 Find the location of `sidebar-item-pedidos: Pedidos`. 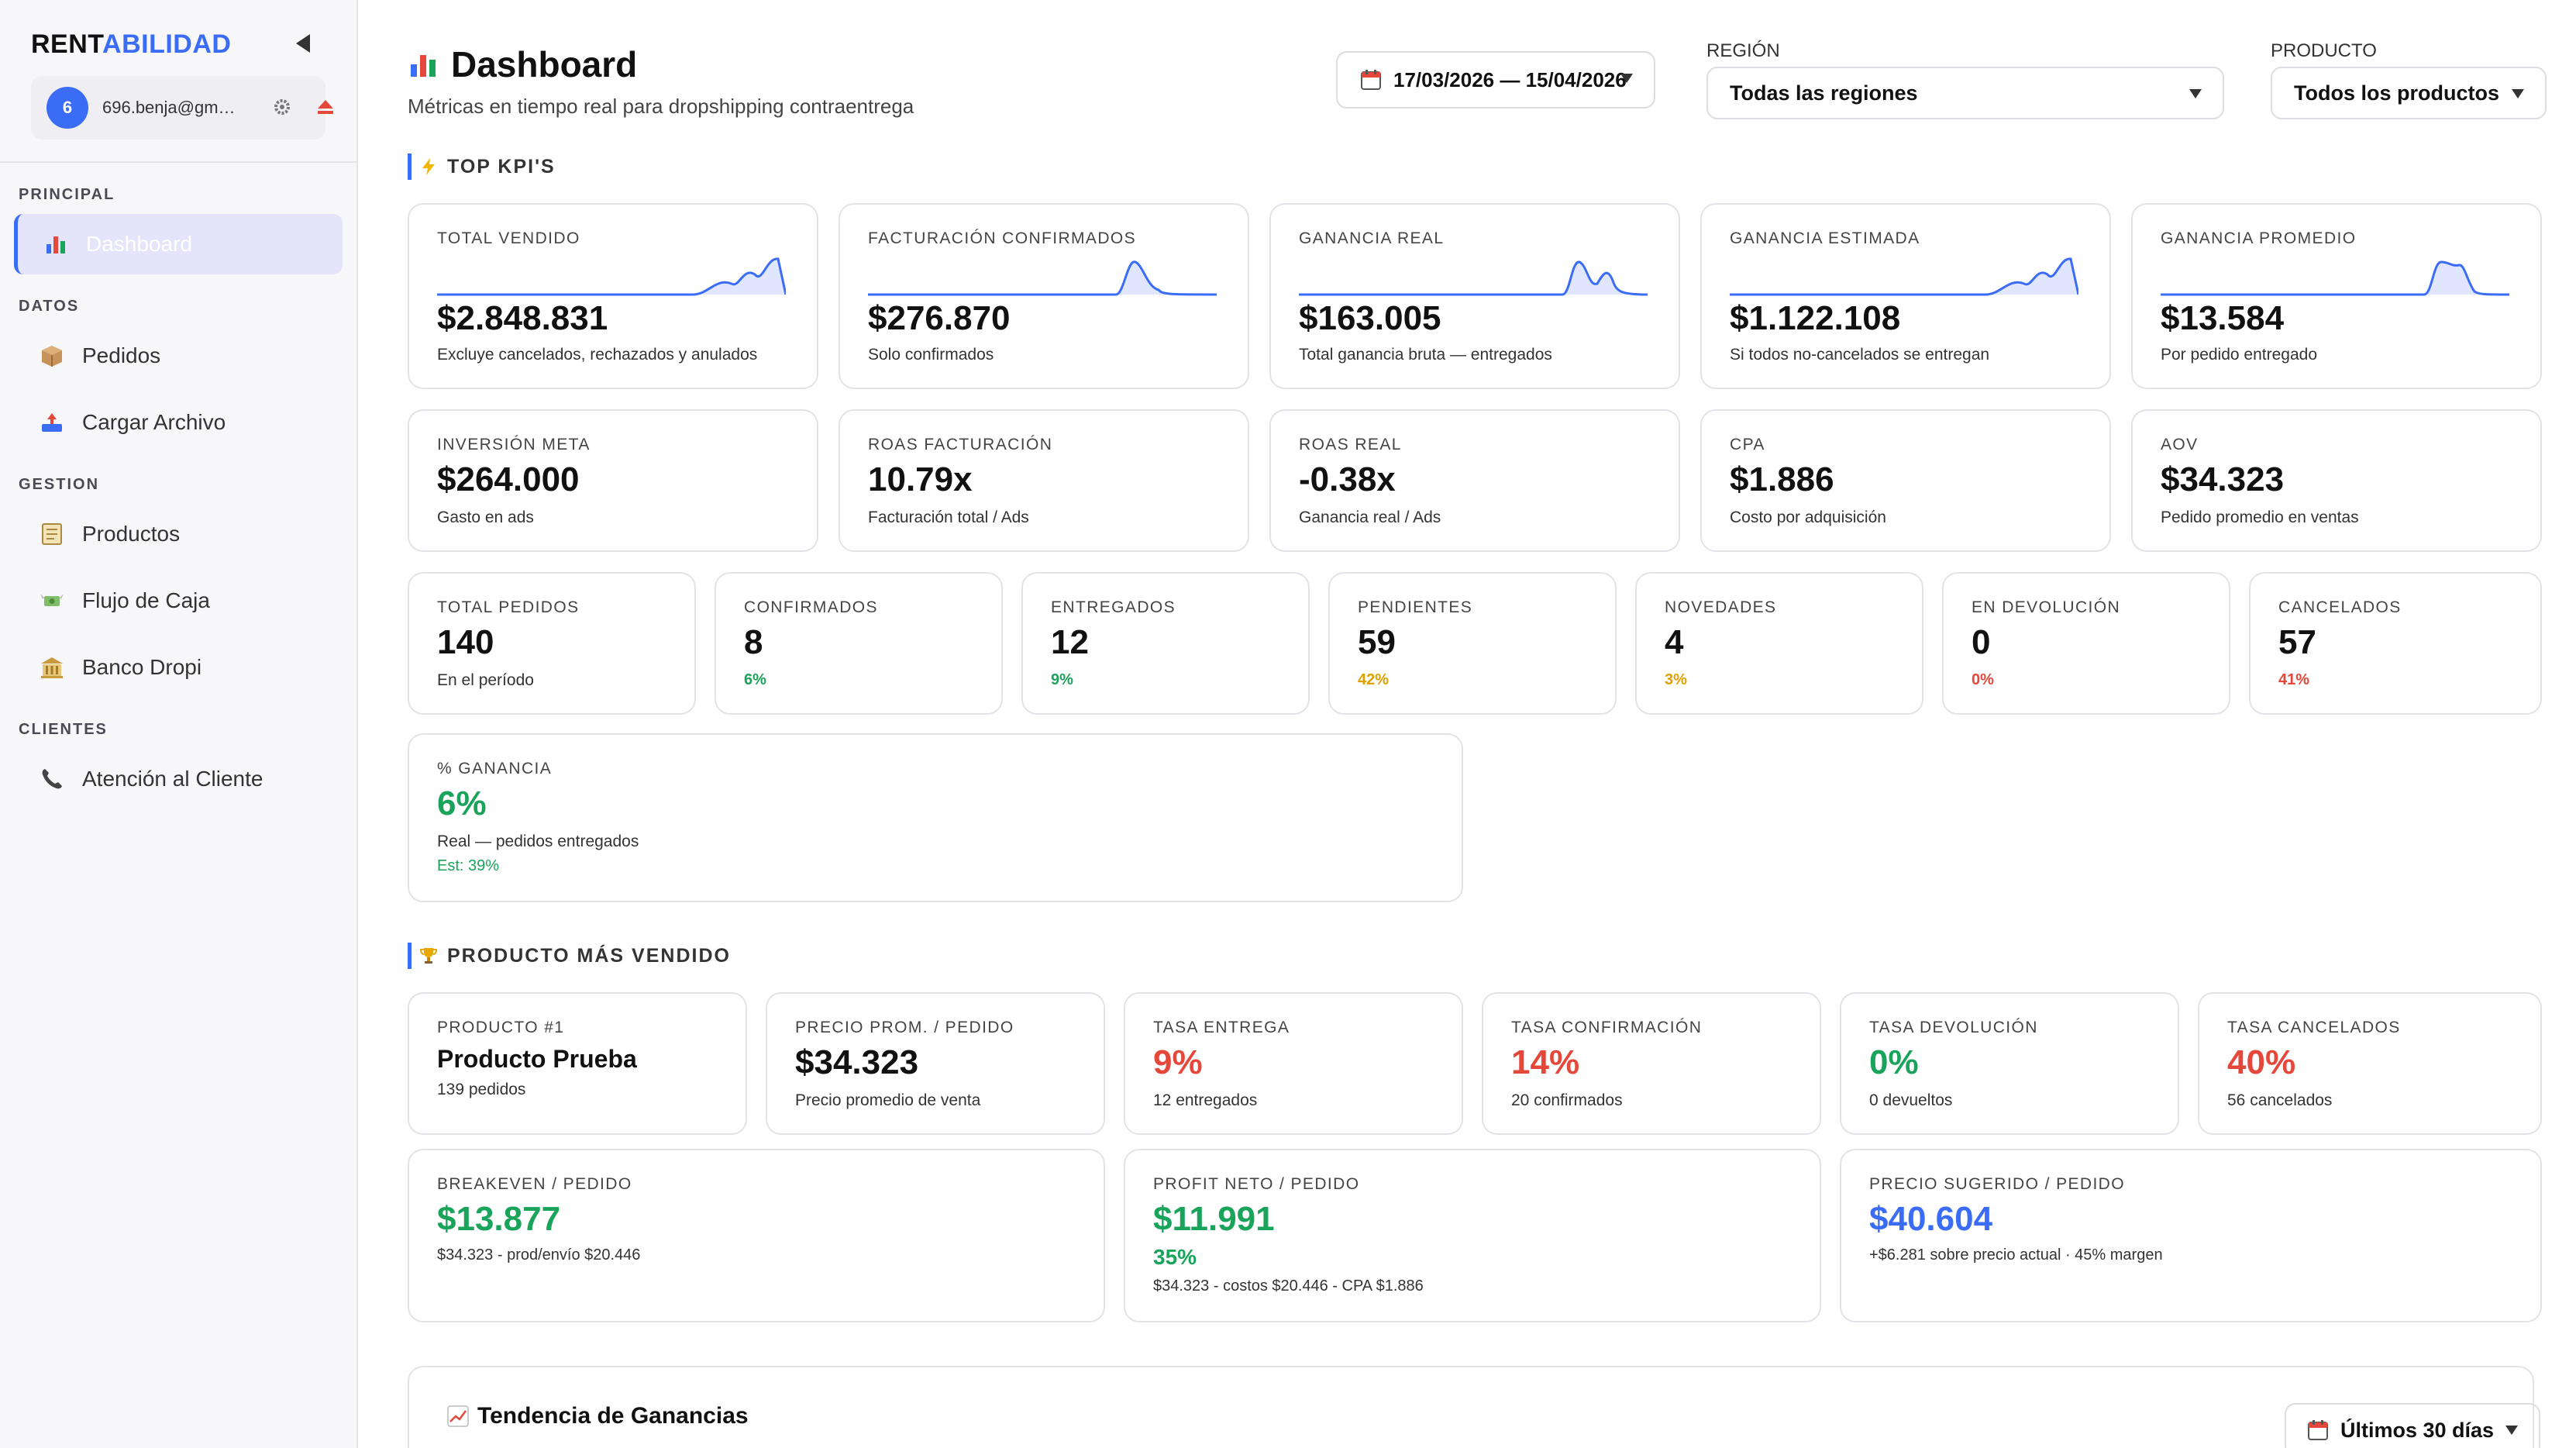

sidebar-item-pedidos: Pedidos is located at coordinates (178, 356).